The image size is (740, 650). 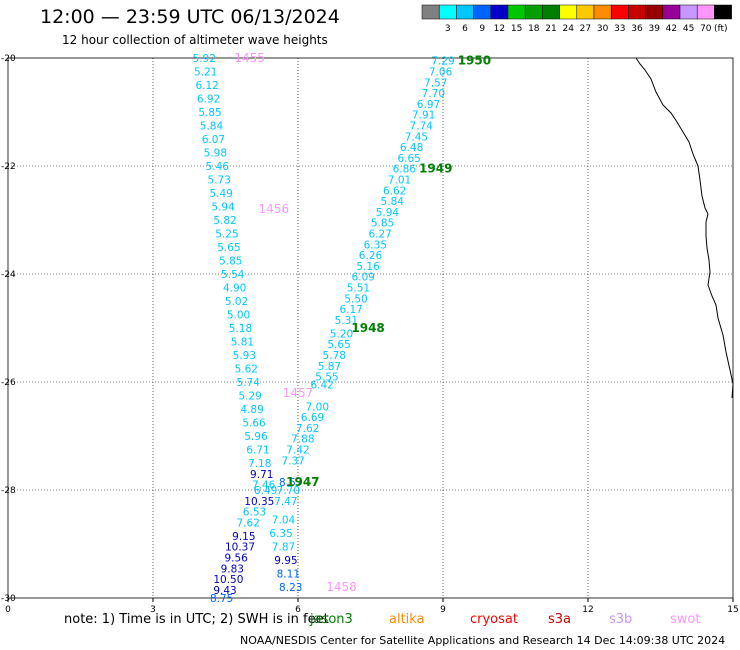 I want to click on y-tick-label: -30, so click(x=8, y=599).